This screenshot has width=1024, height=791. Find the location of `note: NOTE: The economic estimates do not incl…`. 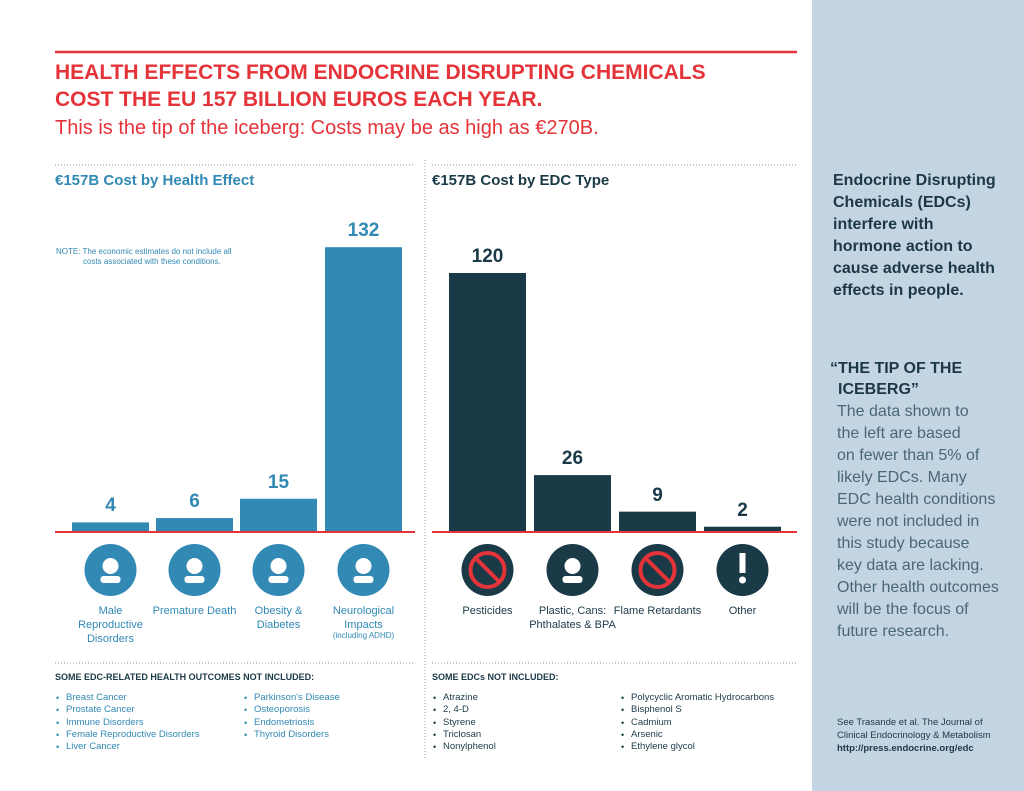

note: NOTE: The economic estimates do not incl… is located at coordinates (144, 256).